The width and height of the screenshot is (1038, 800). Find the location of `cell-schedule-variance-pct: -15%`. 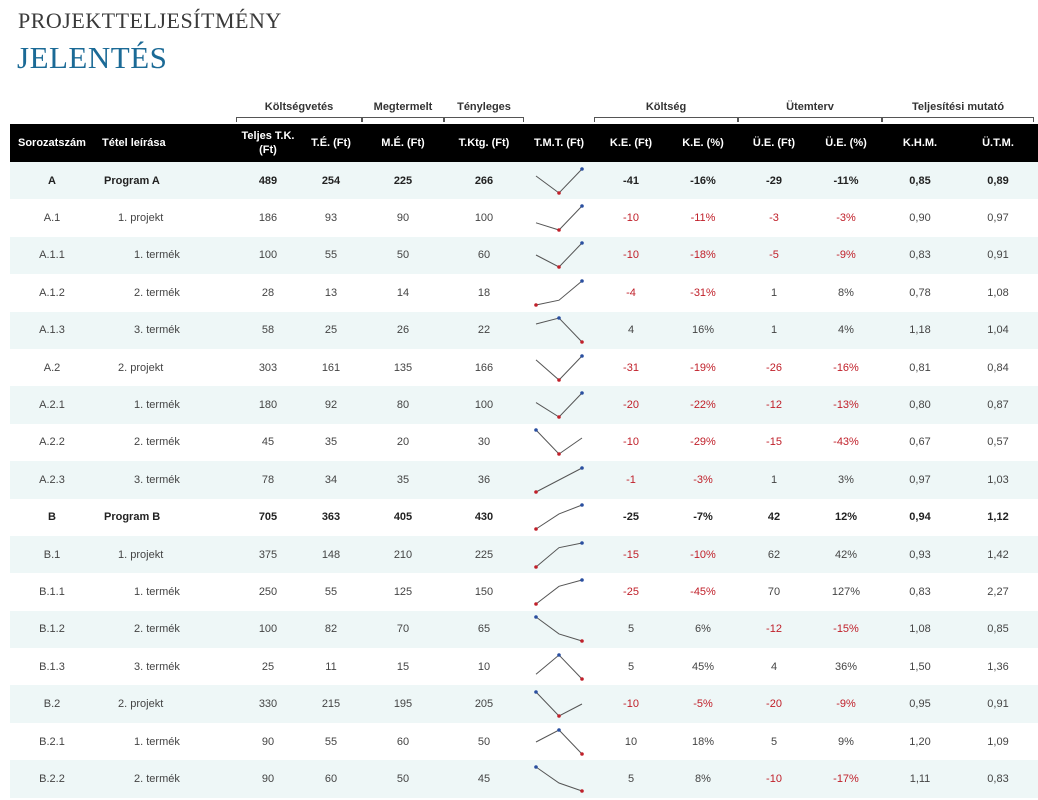

cell-schedule-variance-pct: -15% is located at coordinates (846, 629).